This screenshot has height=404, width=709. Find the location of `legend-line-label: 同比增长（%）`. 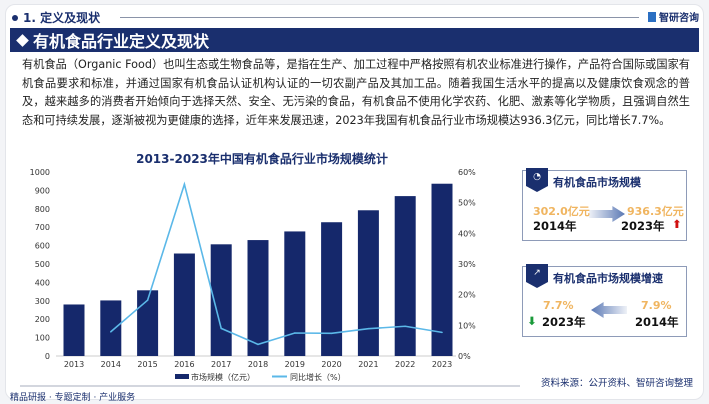

legend-line-label: 同比增长（%） is located at coordinates (318, 377).